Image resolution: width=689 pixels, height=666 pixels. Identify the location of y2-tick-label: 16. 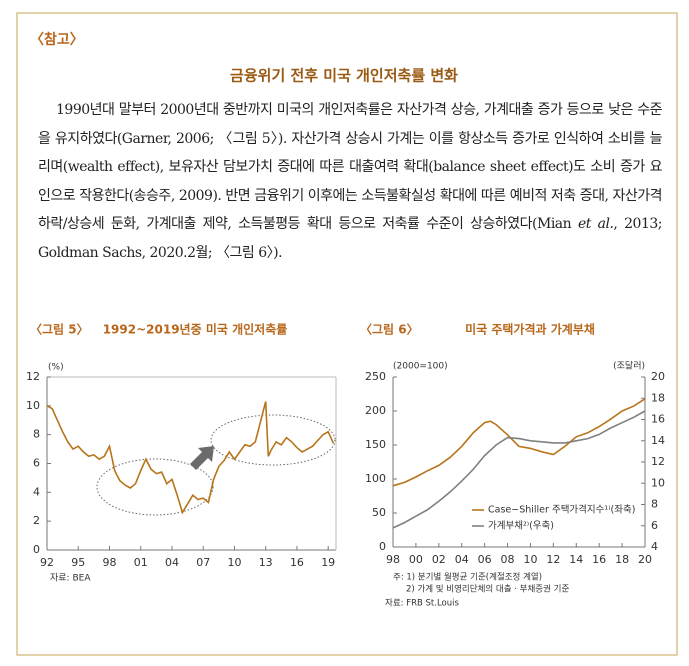
(658, 419).